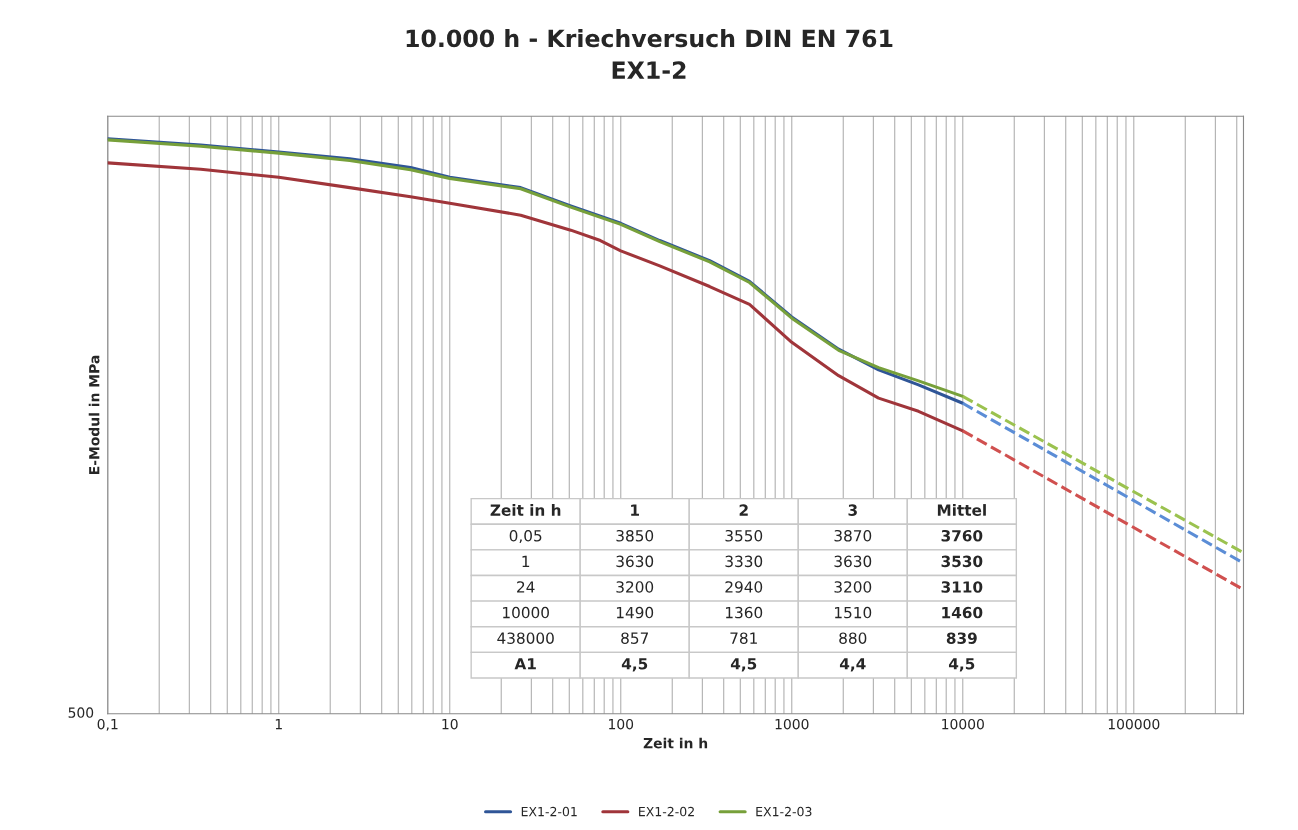 The height and width of the screenshot is (830, 1298). I want to click on y-axis-title: E-Modul in MPa, so click(94, 414).